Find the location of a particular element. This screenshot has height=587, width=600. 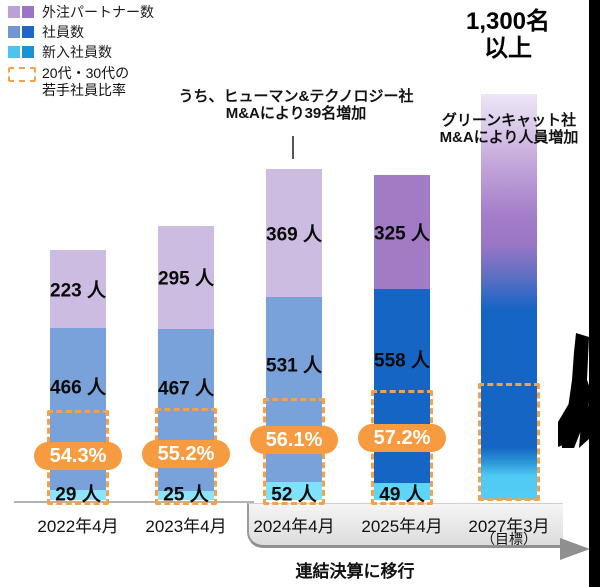

legend-label-employees: 社員数 is located at coordinates (63, 32).